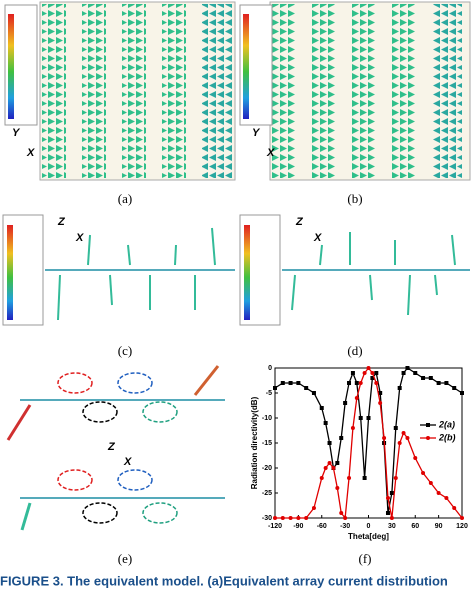 The height and width of the screenshot is (595, 474). What do you see at coordinates (446, 424) in the screenshot?
I see `legend-label: 2(a)` at bounding box center [446, 424].